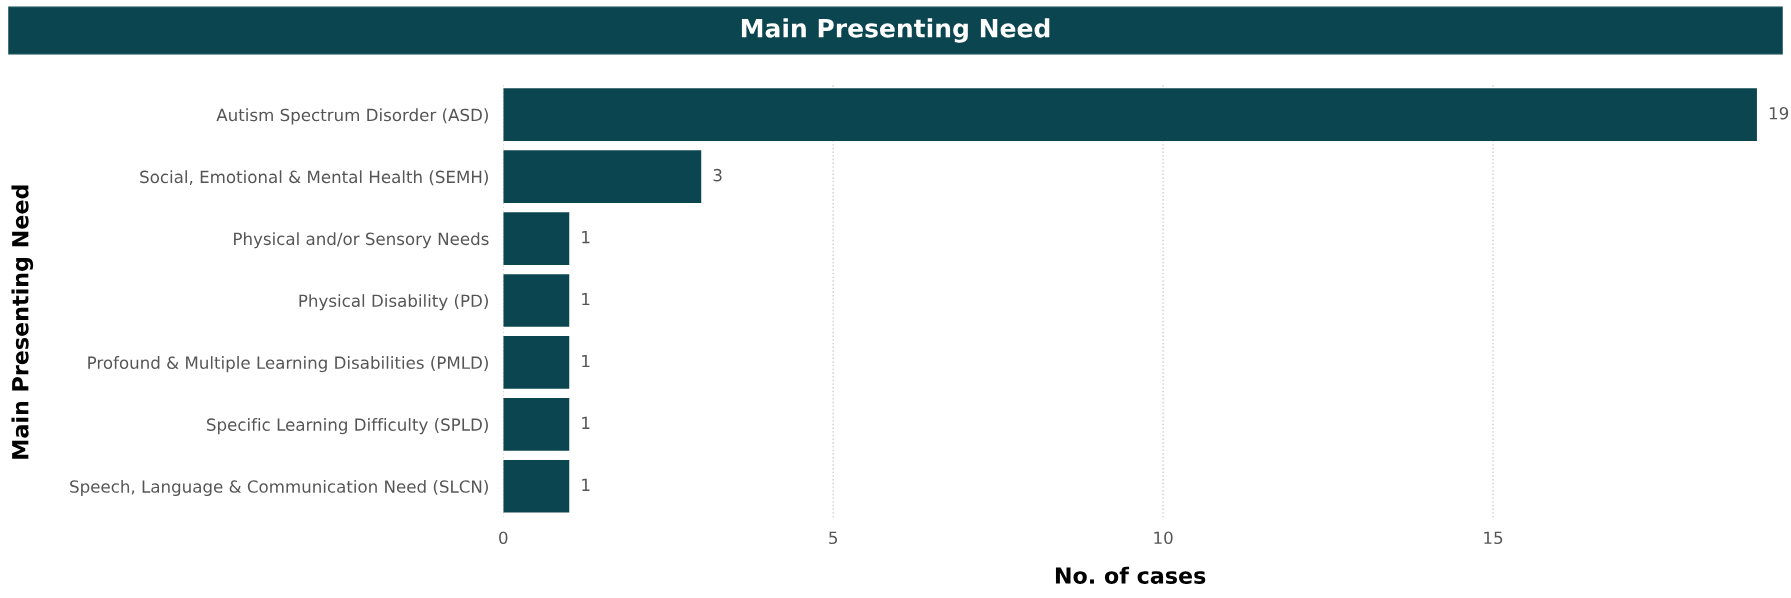 The width and height of the screenshot is (1791, 598). Describe the element at coordinates (347, 426) in the screenshot. I see `y-tick-label: Specific Learning Difficulty (SPLD)` at that location.